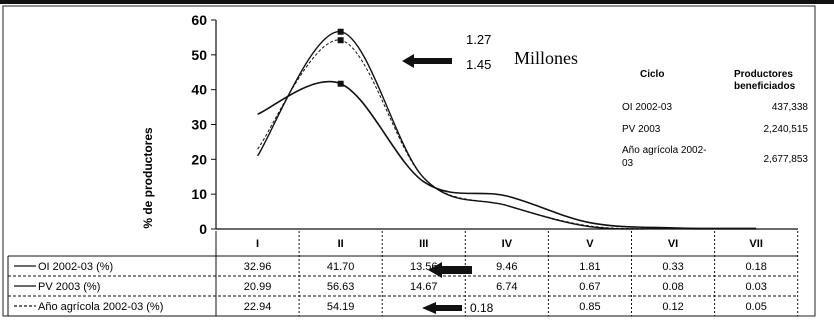 This screenshot has height=324, width=834. Describe the element at coordinates (506, 287) in the screenshot. I see `table-cell: 6.74` at that location.